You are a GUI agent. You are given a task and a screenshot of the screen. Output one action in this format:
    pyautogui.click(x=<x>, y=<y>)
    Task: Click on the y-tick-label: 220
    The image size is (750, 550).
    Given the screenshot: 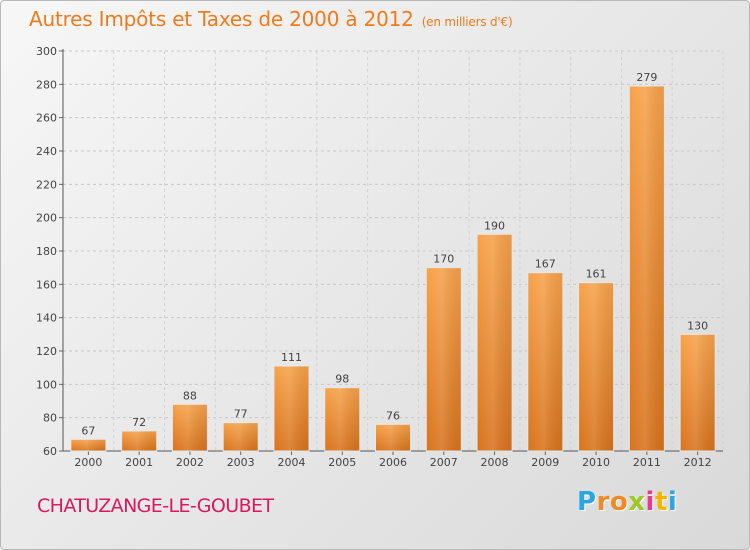 What is the action you would take?
    pyautogui.click(x=46, y=184)
    